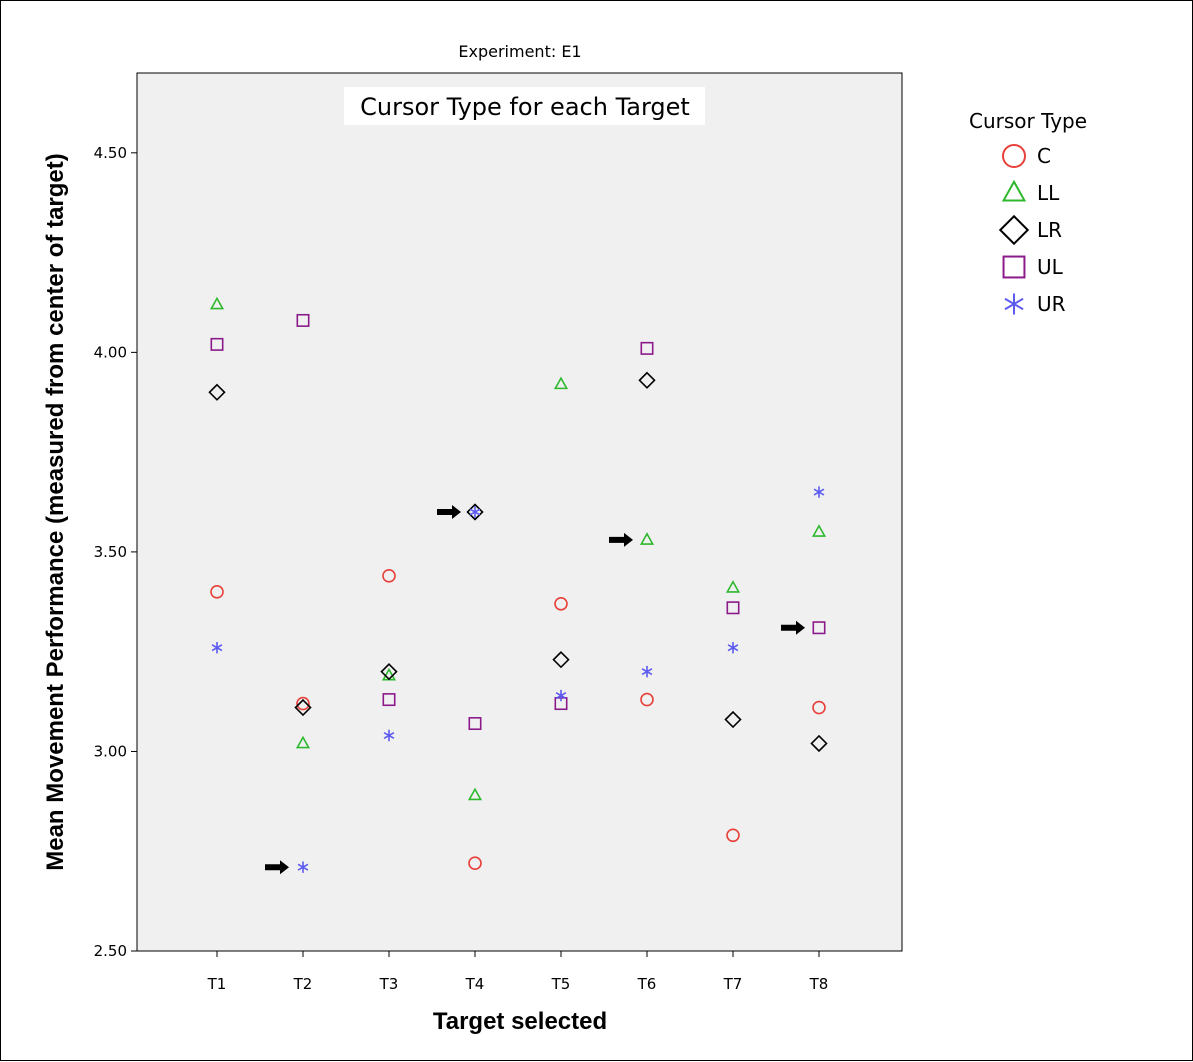 The height and width of the screenshot is (1062, 1193). I want to click on y-tick-label: 4.00, so click(110, 352).